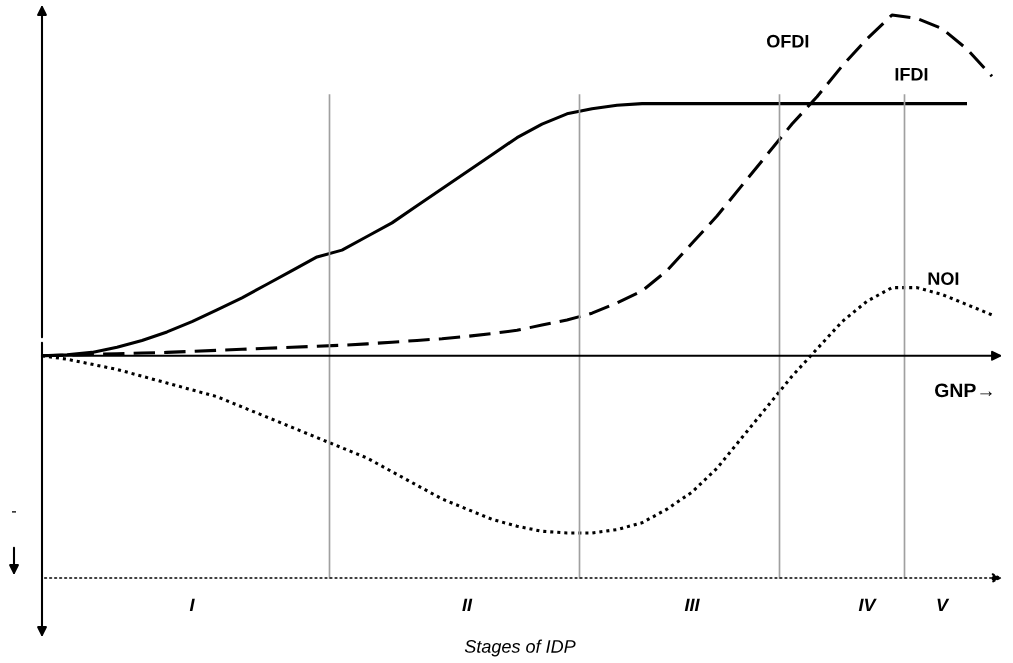 The width and height of the screenshot is (1013, 663). Describe the element at coordinates (692, 605) in the screenshot. I see `x-tick-label: III` at that location.